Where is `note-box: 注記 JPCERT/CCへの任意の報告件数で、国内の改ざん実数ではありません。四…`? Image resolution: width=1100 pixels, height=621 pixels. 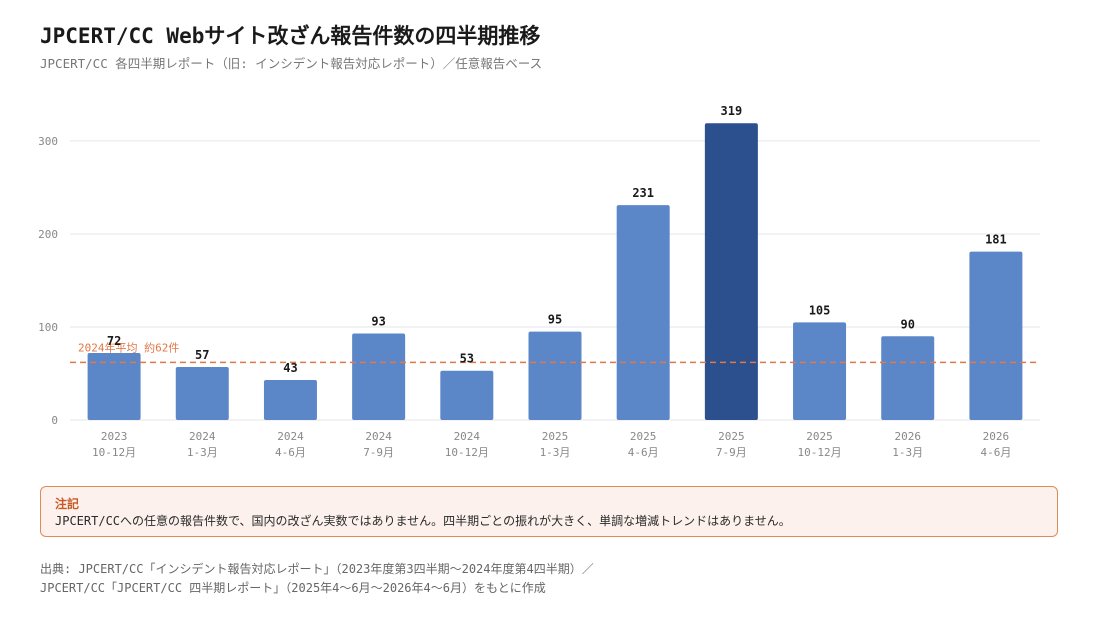
note-box: 注記 JPCERT/CCへの任意の報告件数で、国内の改ざん実数ではありません。四… is located at coordinates (549, 511).